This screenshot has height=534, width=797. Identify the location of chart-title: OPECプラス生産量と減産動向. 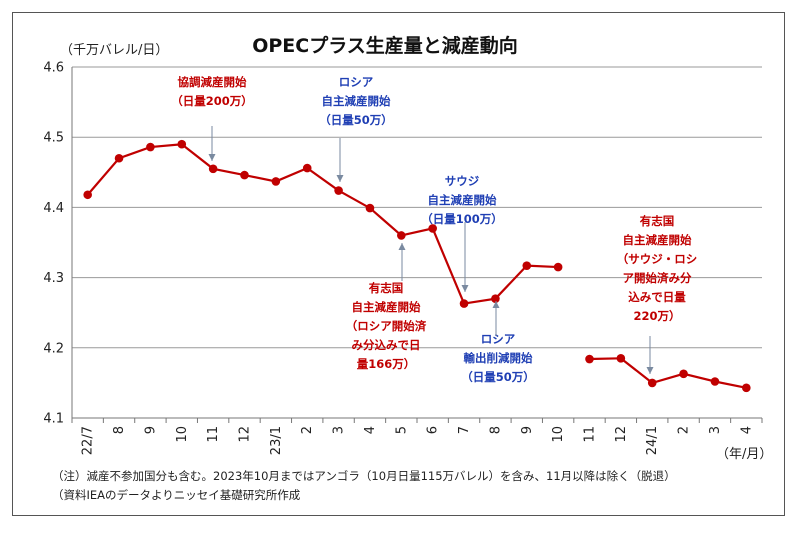
(385, 45).